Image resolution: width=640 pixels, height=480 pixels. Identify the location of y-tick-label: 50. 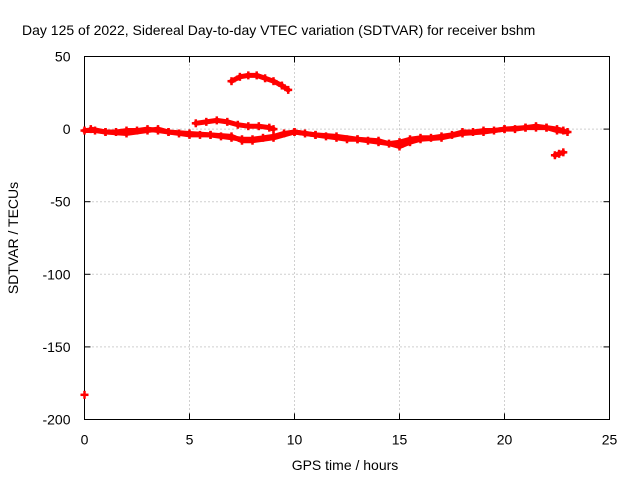
(63, 57).